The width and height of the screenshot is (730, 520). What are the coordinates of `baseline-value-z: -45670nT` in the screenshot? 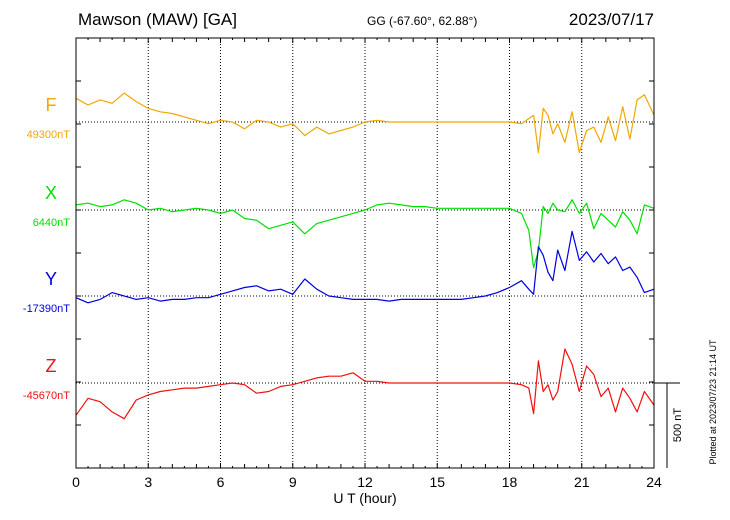 It's located at (46, 396).